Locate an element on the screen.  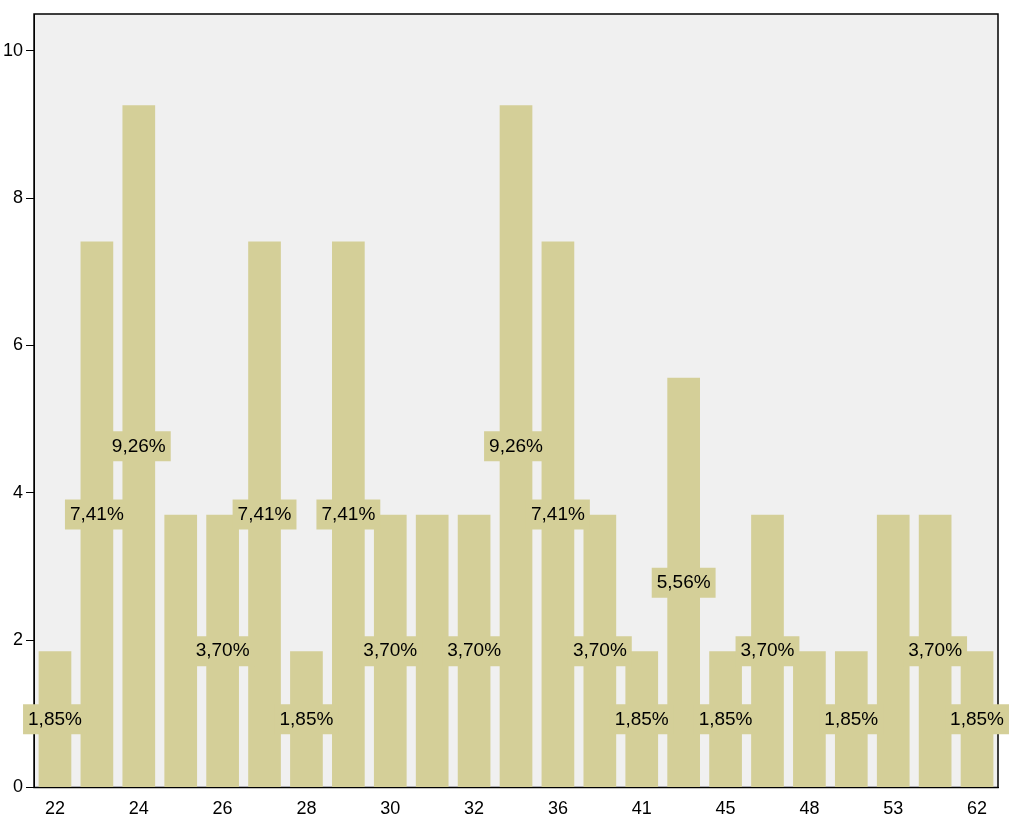
x-tick-label: 48 is located at coordinates (809, 808).